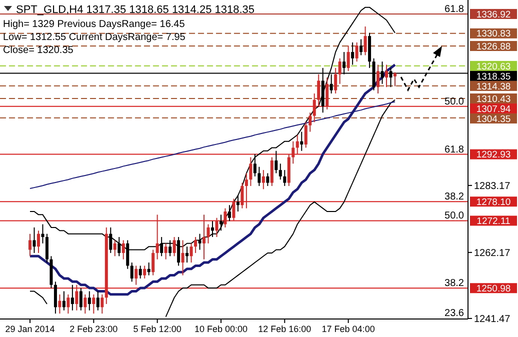 This screenshot has width=518, height=337. Describe the element at coordinates (493, 66) in the screenshot. I see `ref-line-label: 1320.63` at that location.